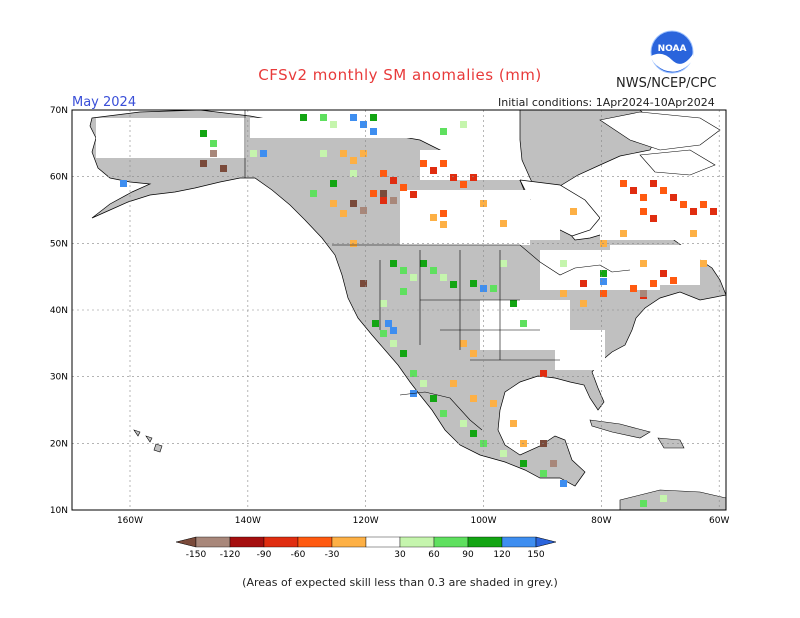 This screenshot has height=618, width=800. I want to click on cuba-land, so click(620, 429).